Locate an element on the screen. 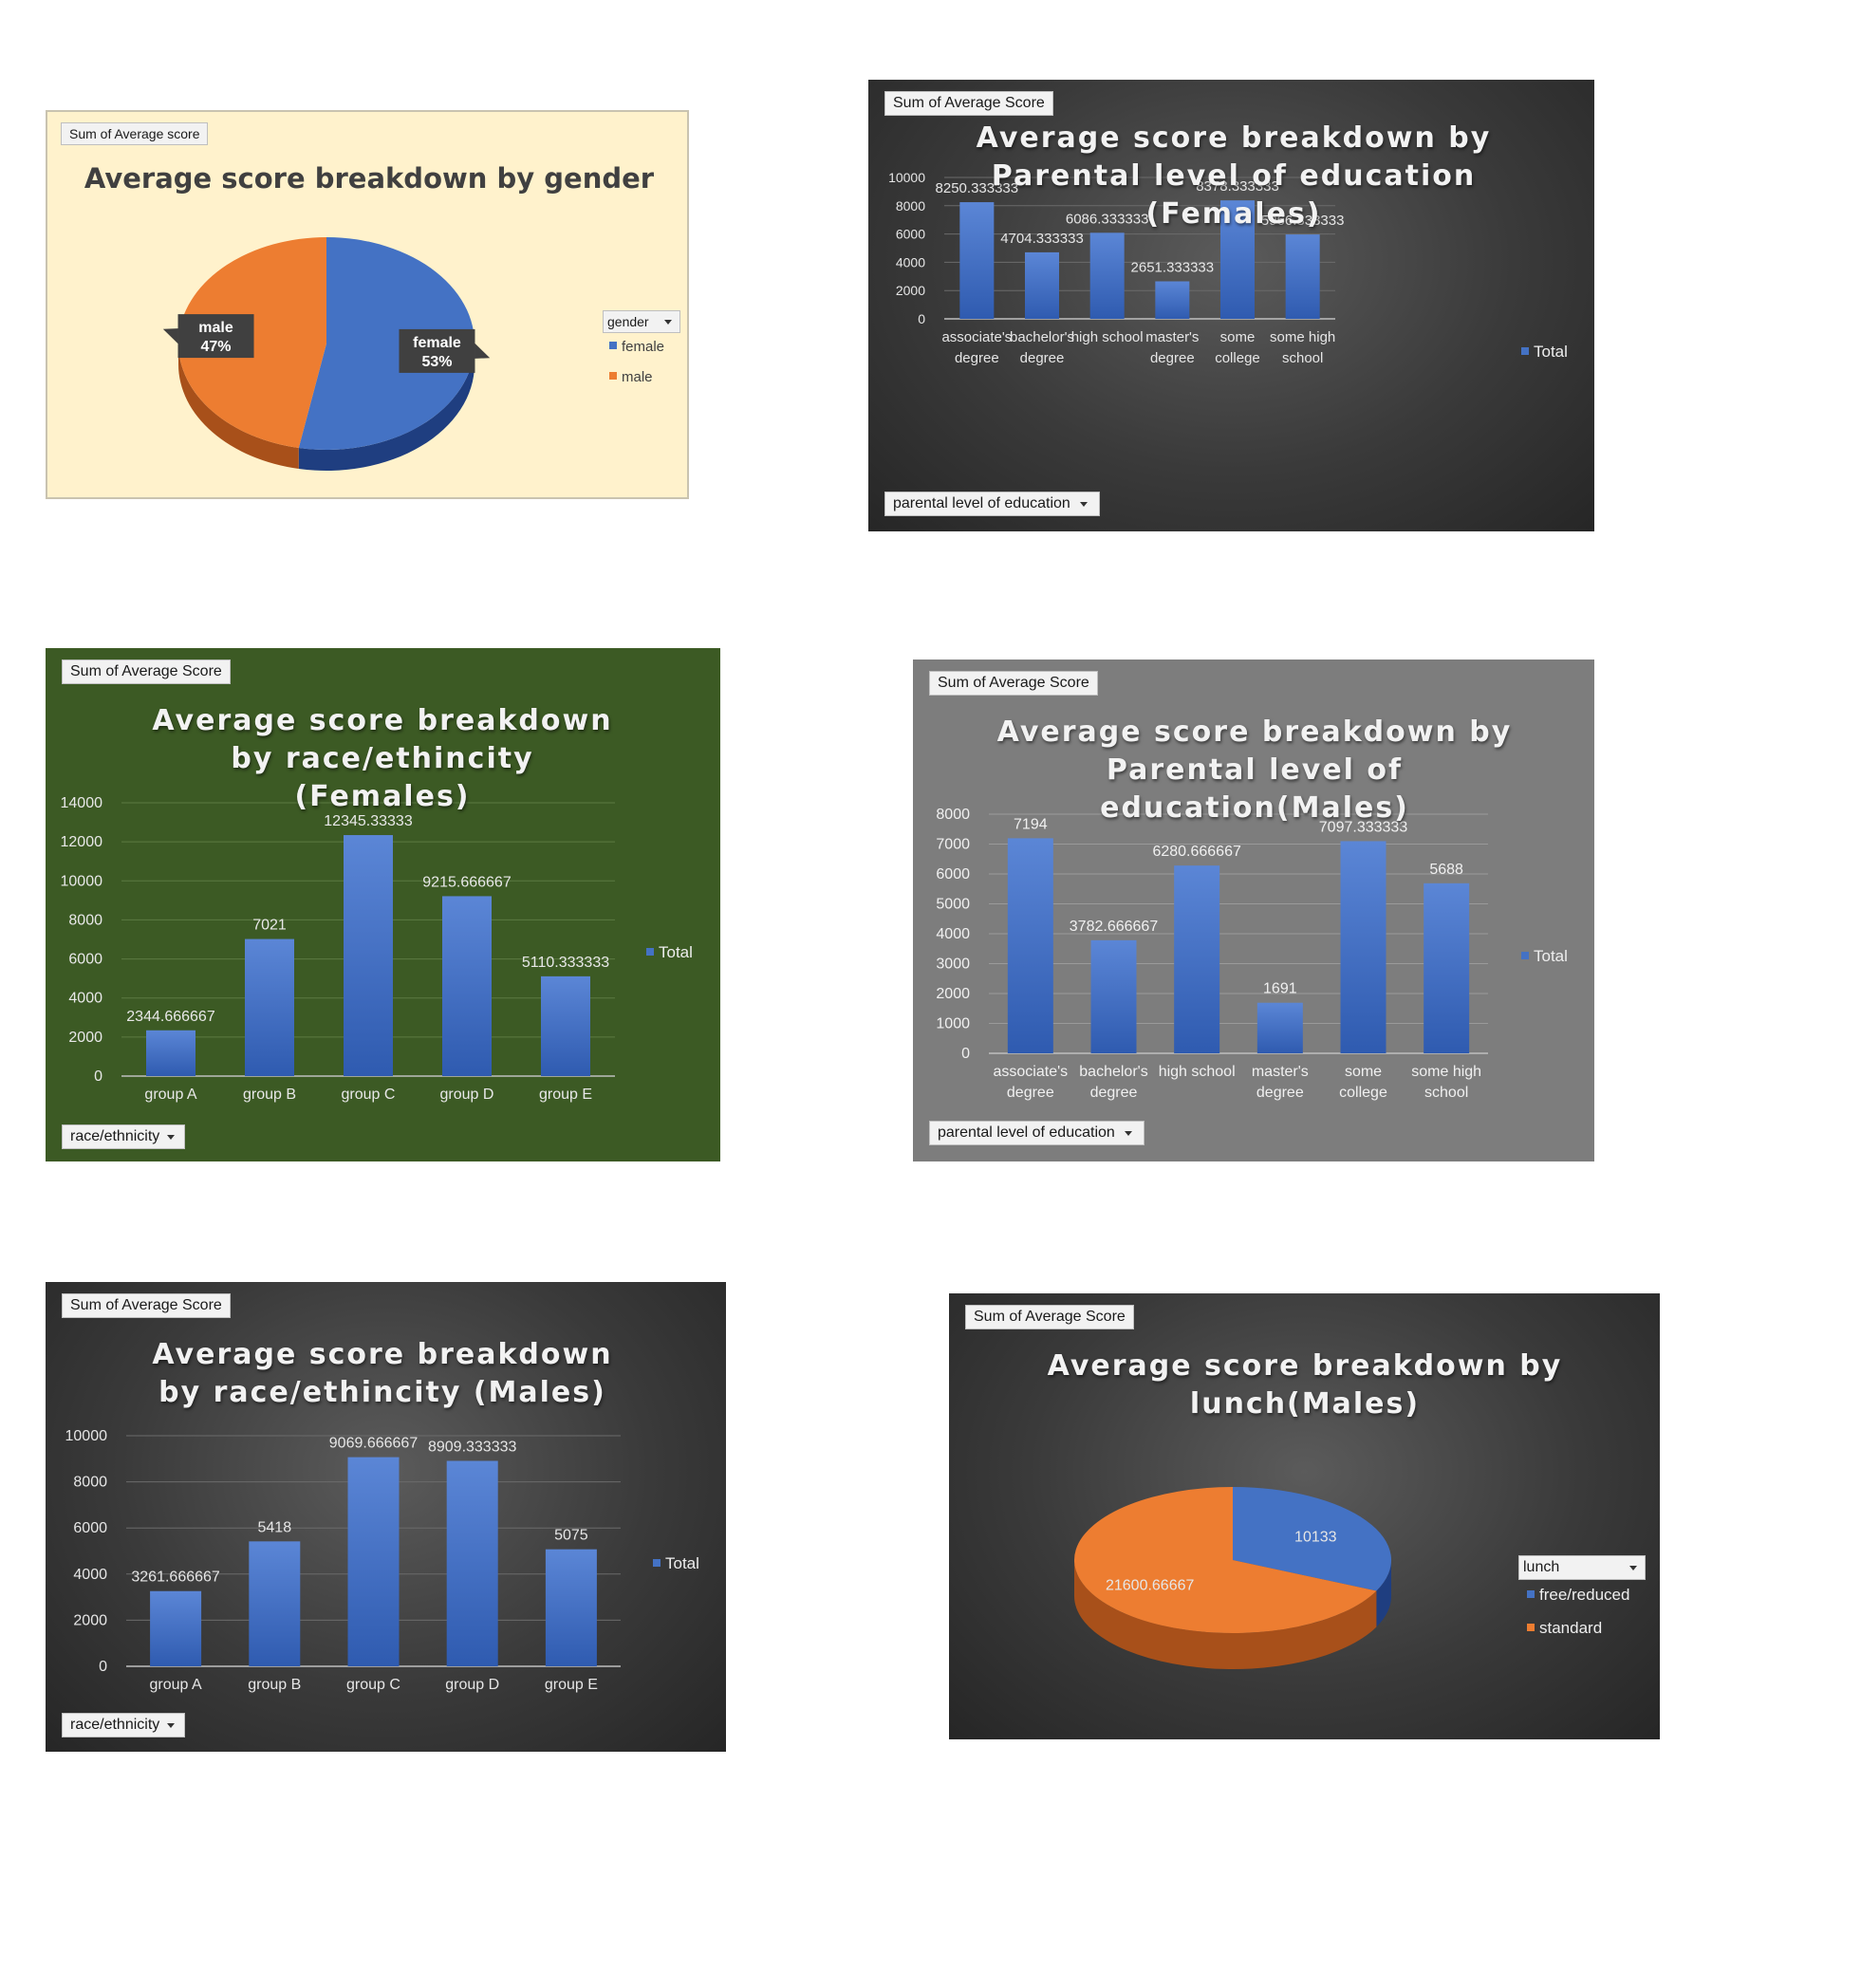 The width and height of the screenshot is (1861, 1988). legend-item-male: male is located at coordinates (631, 377).